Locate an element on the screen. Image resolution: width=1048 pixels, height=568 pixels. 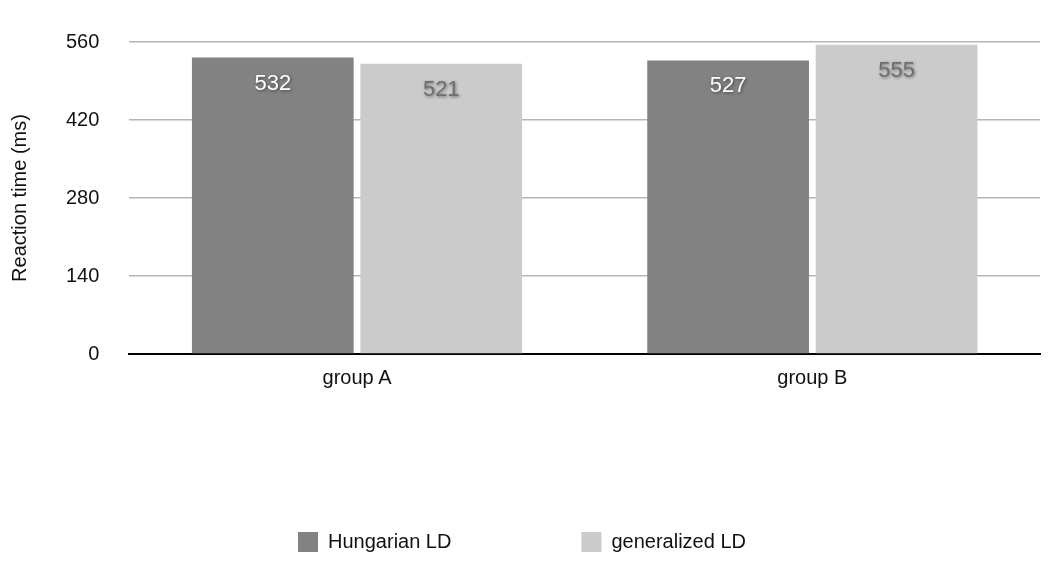
data-label: 555 is located at coordinates (896, 69).